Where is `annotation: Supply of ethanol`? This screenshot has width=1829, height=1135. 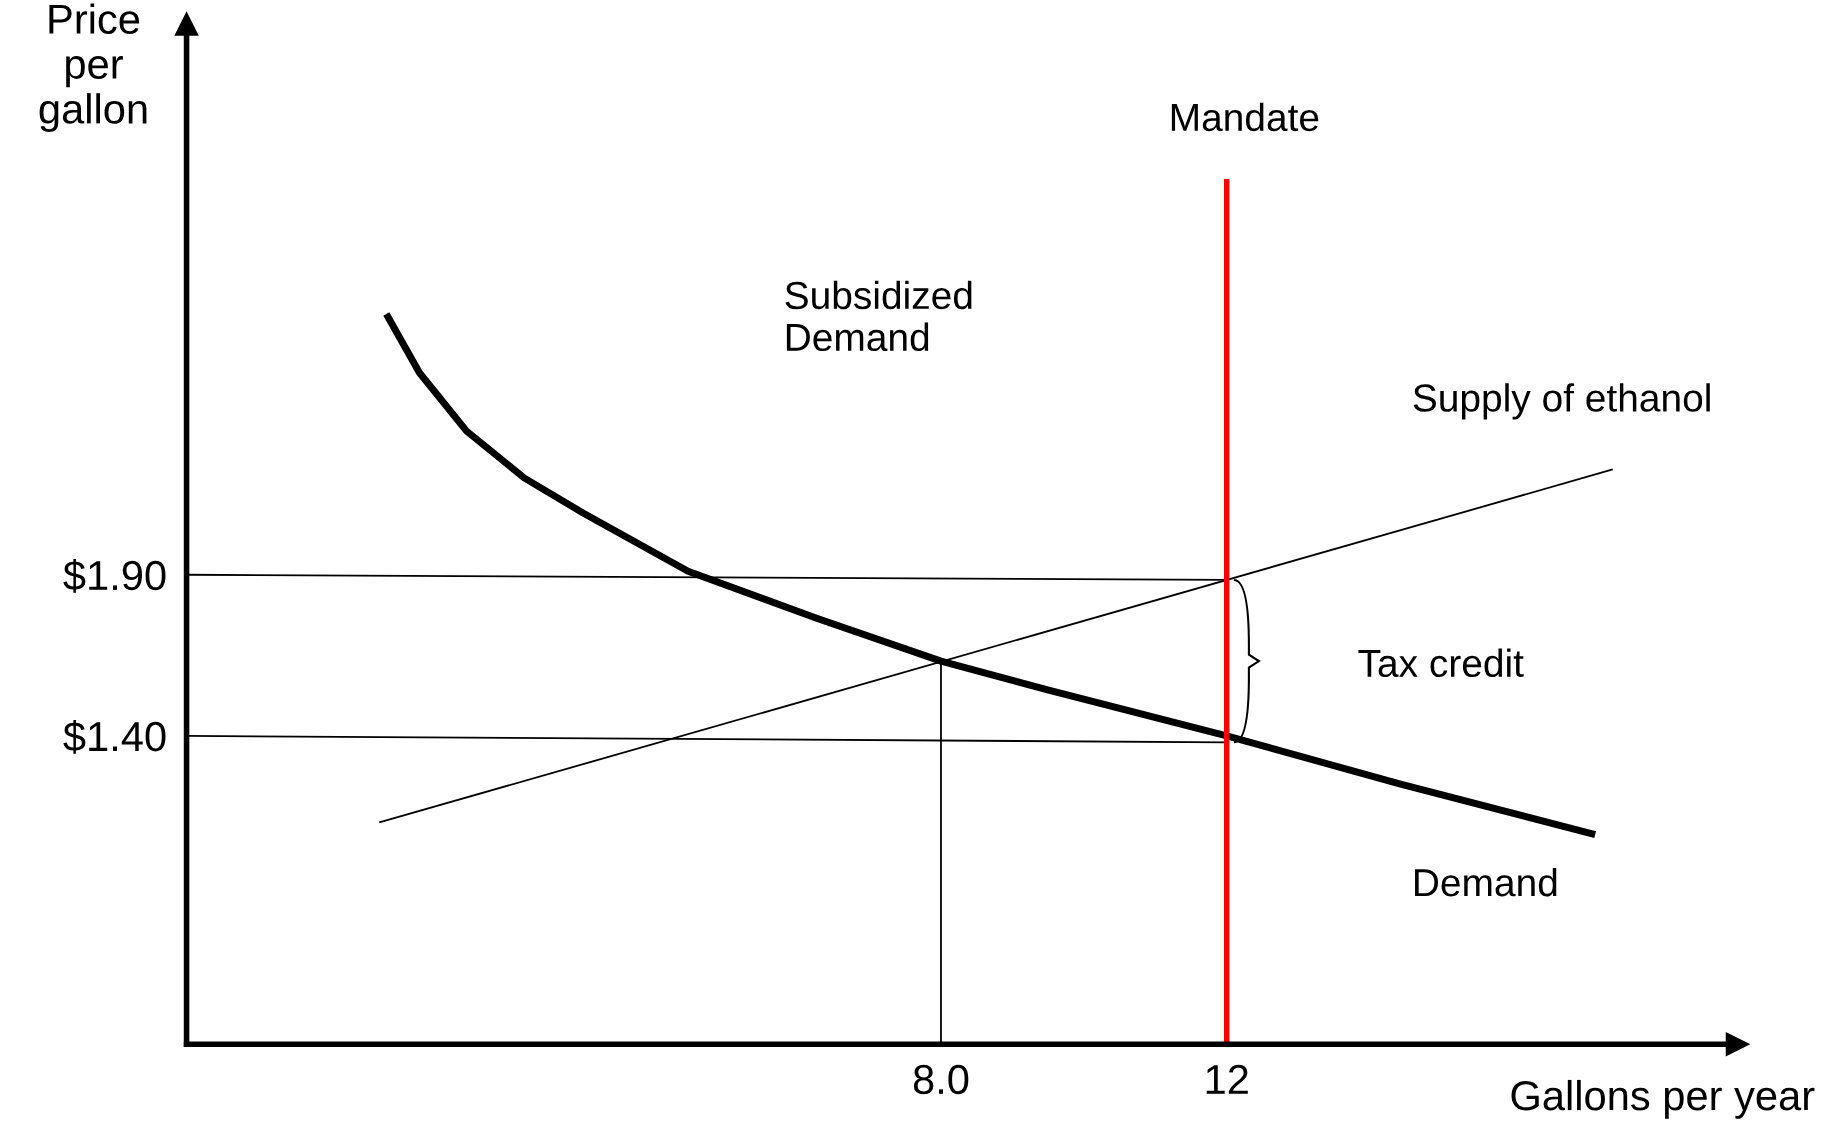
annotation: Supply of ethanol is located at coordinates (1561, 401).